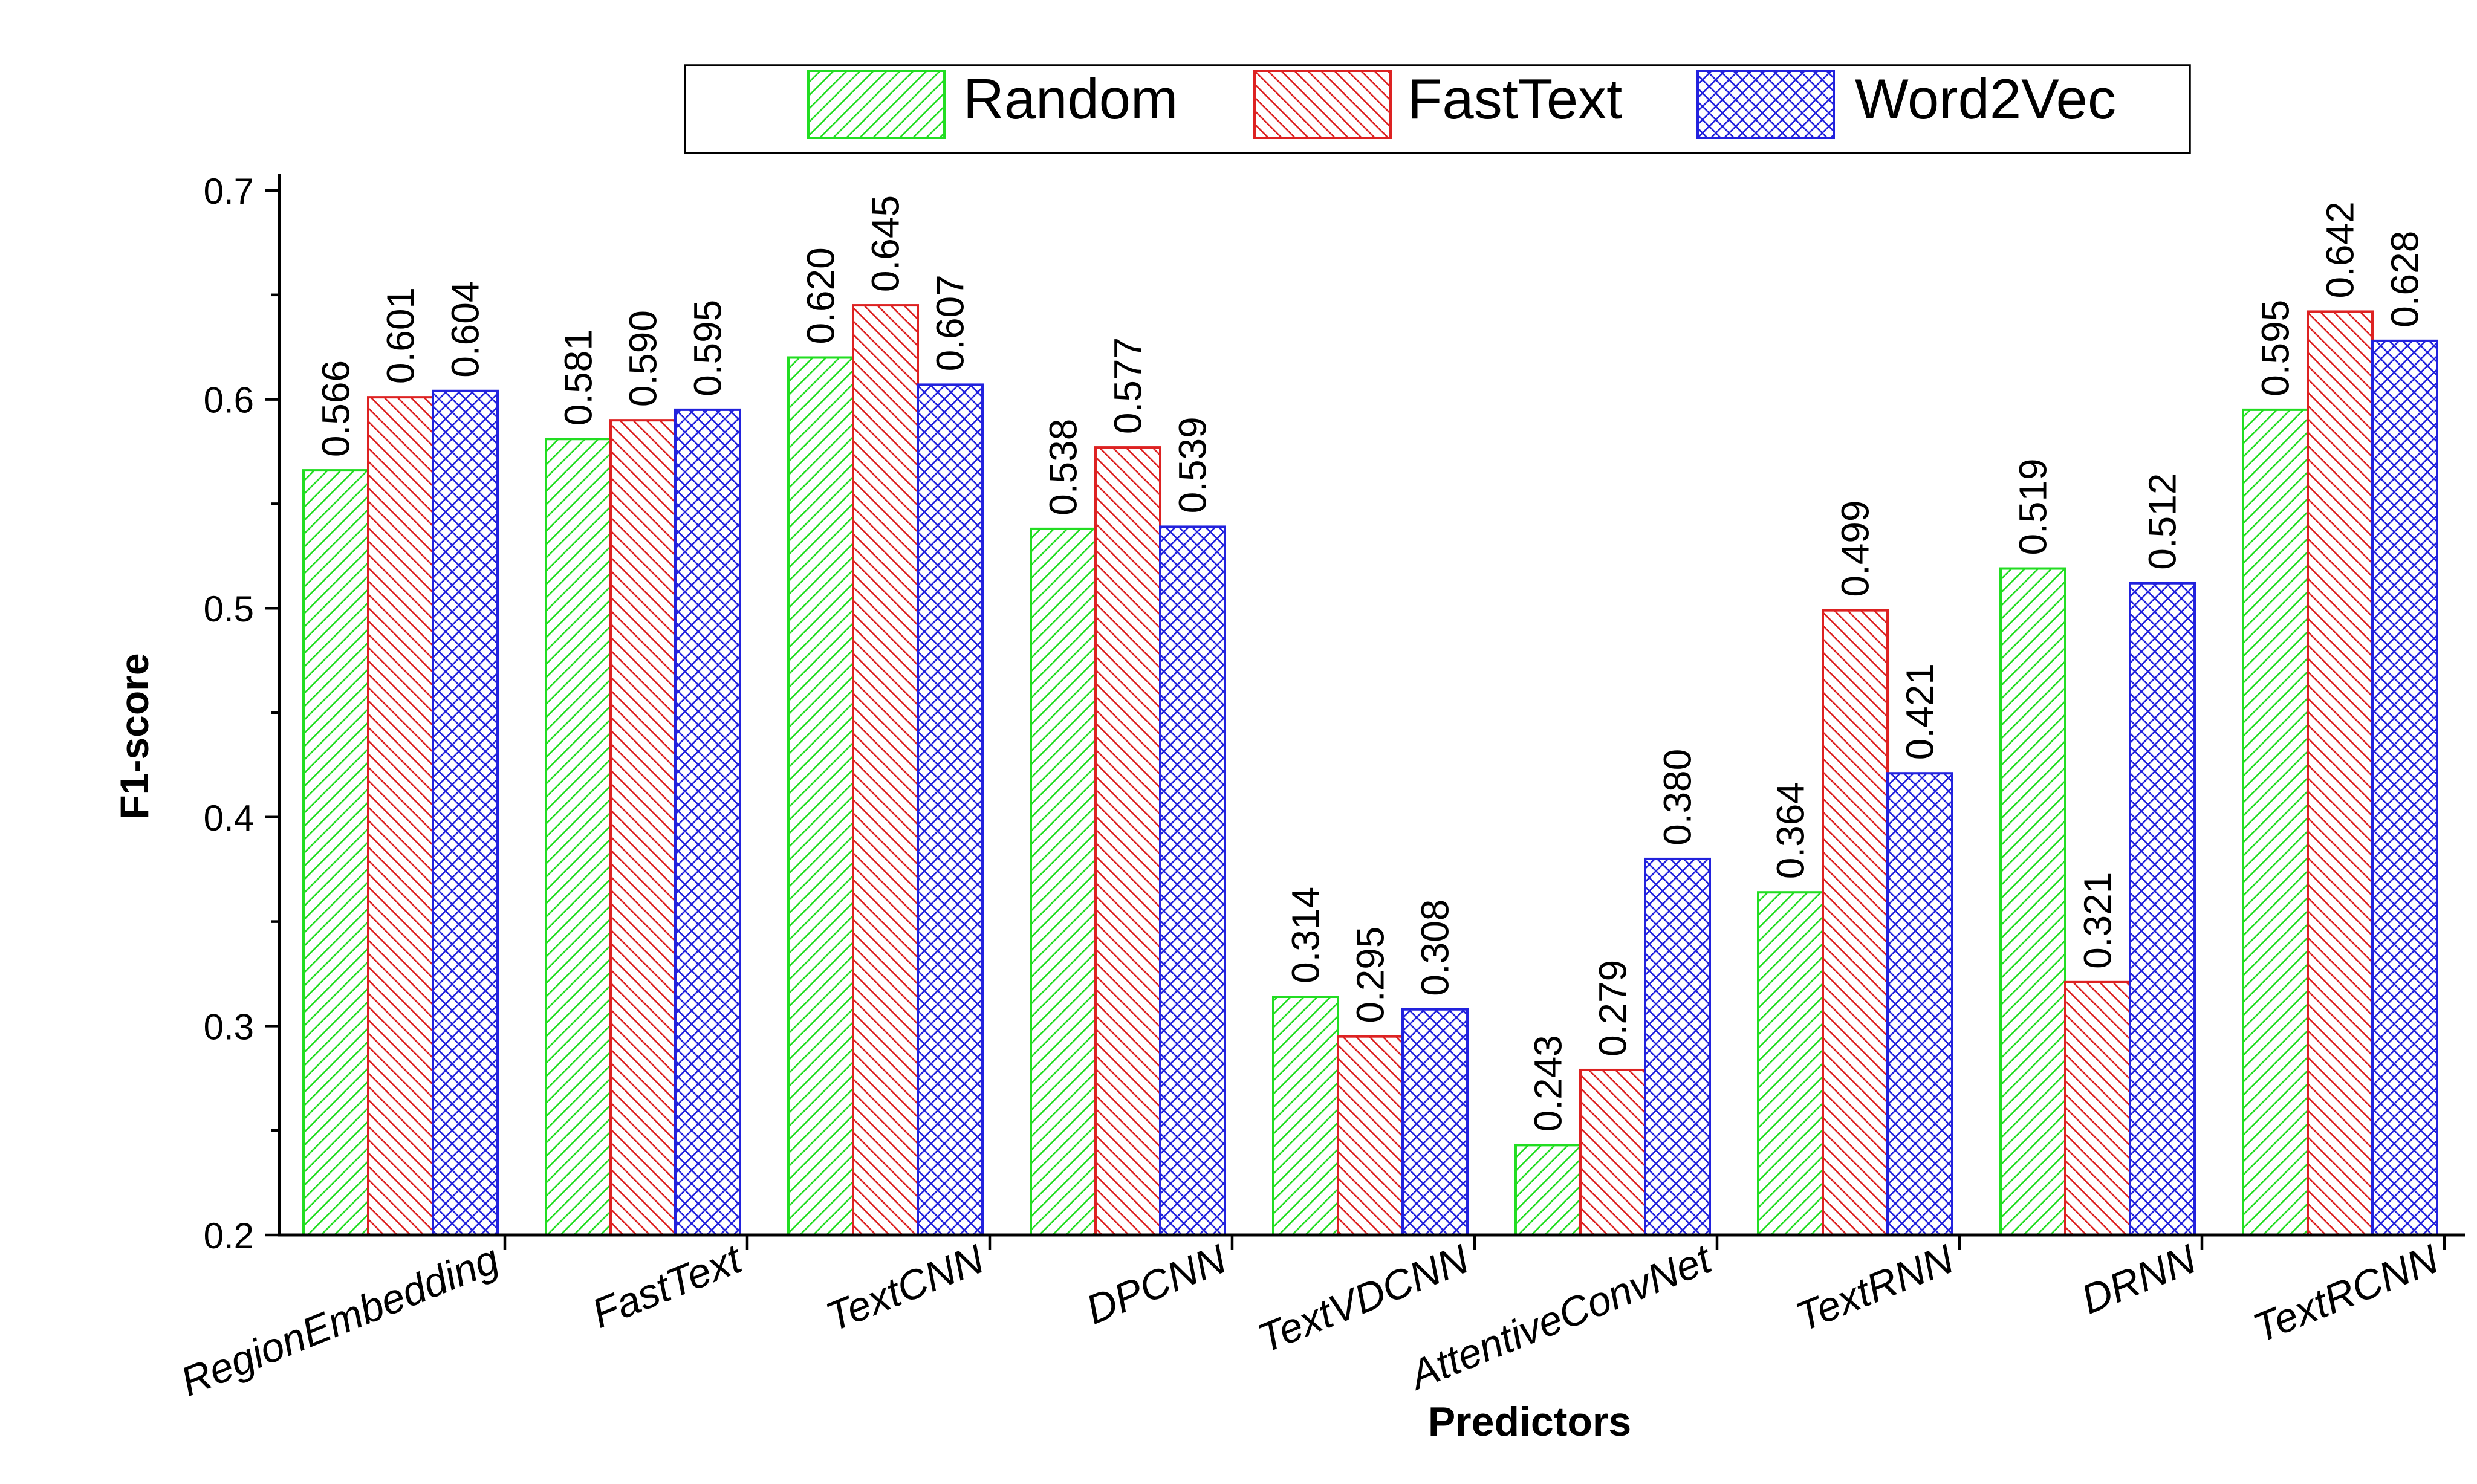 The image size is (2477, 1484). Describe the element at coordinates (241, 713) in the screenshot. I see `y-ticks: 0.2 0.3 0.4 0.5 0.6 0.7` at that location.